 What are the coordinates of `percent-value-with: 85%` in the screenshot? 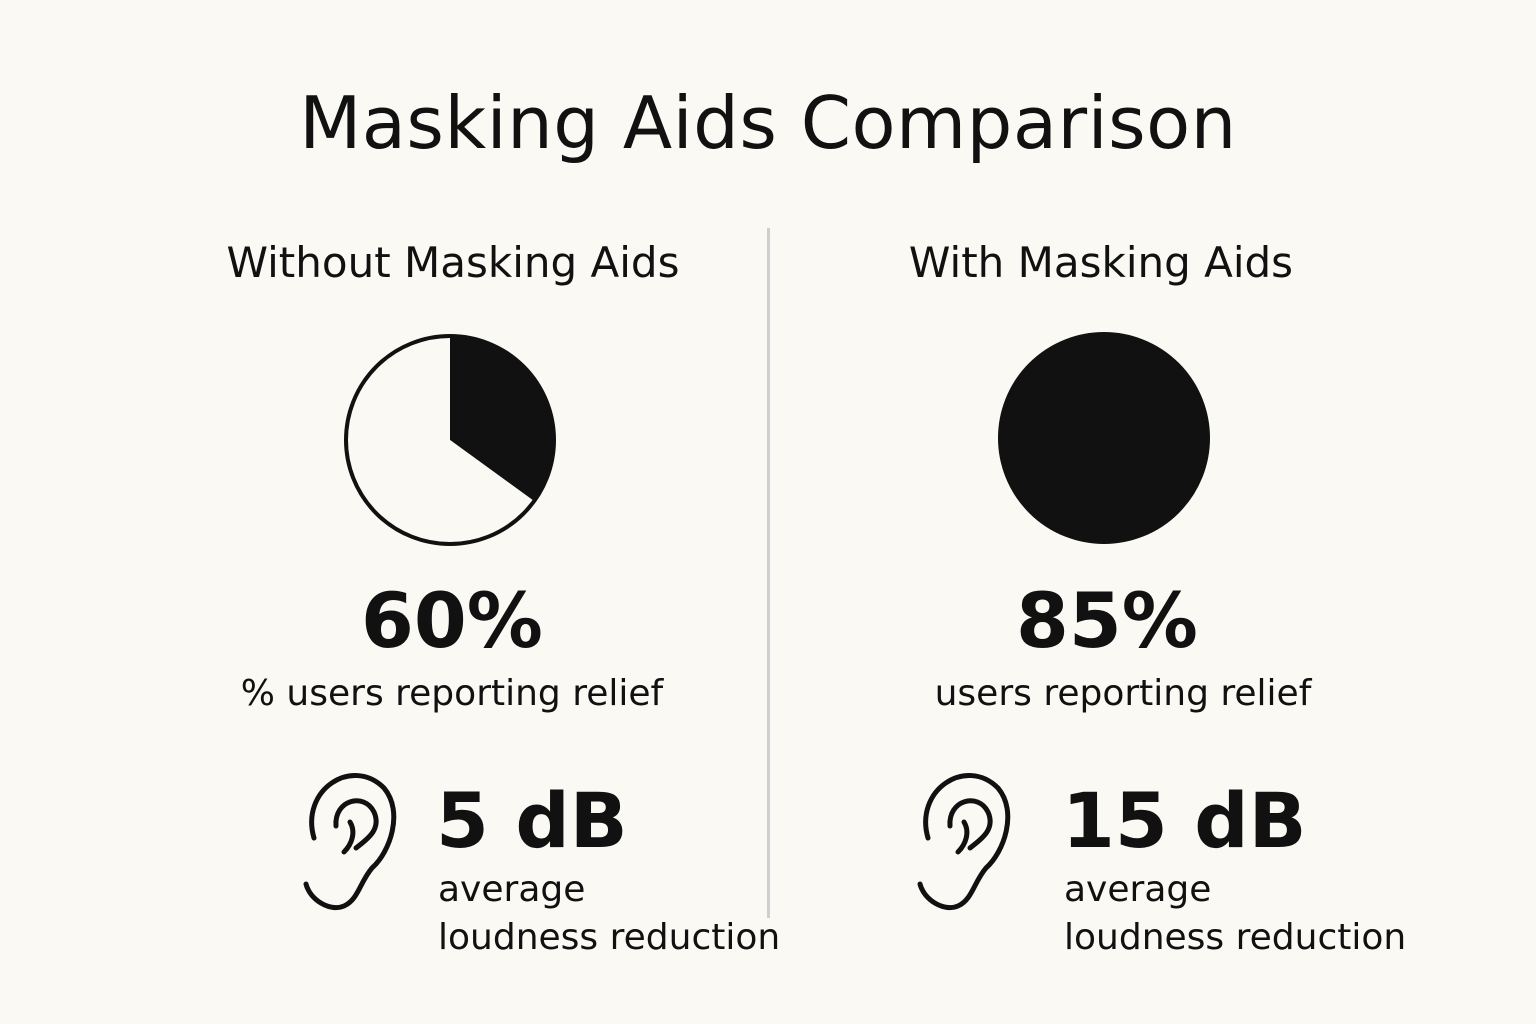 It's located at (1107, 620).